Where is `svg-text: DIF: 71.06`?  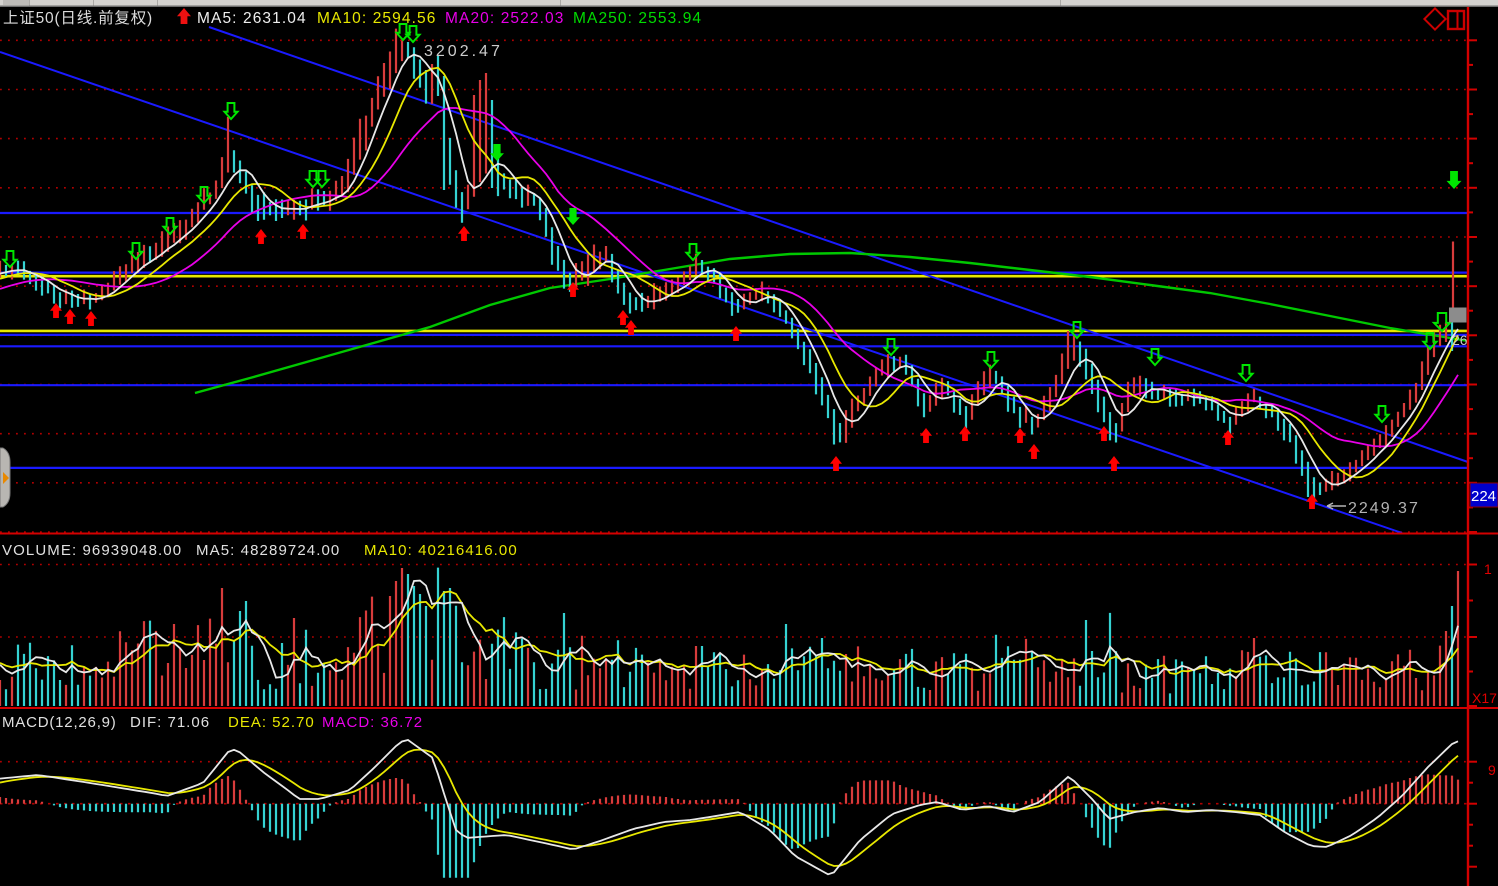 svg-text: DIF: 71.06 is located at coordinates (170, 722).